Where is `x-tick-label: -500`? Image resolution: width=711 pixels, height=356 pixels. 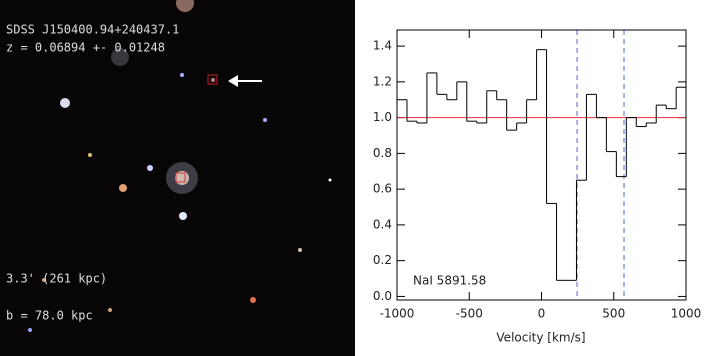 x-tick-label: -500 is located at coordinates (469, 314).